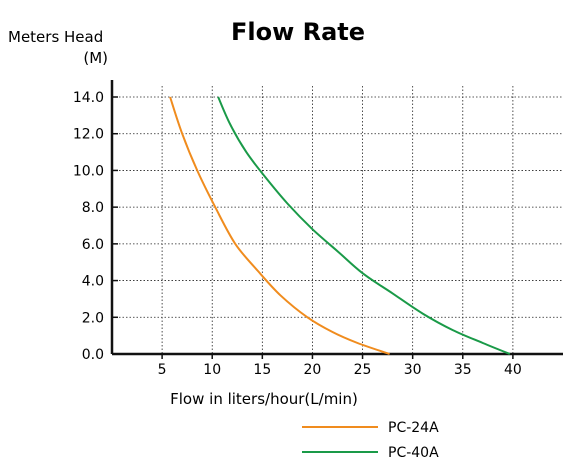  What do you see at coordinates (162, 370) in the screenshot?
I see `x-tick-label: 5` at bounding box center [162, 370].